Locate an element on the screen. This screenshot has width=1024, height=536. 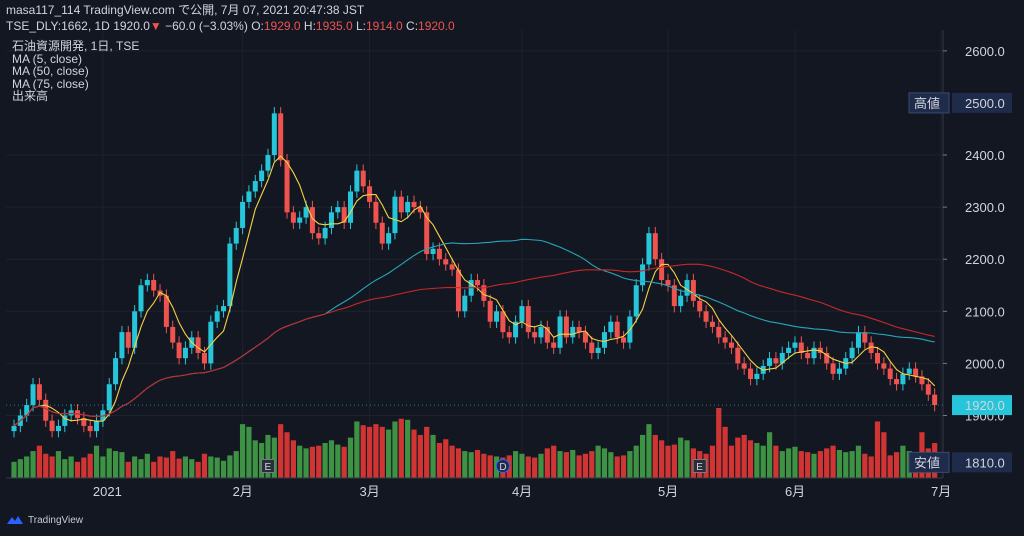
time-tick-label: 2月 is located at coordinates (243, 491).